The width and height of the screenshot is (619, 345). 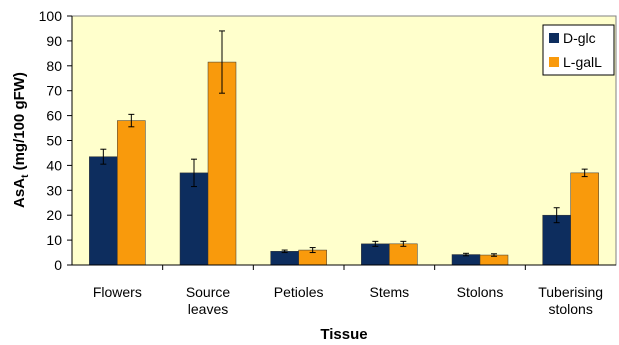 What do you see at coordinates (554, 38) in the screenshot?
I see `legend-swatch-d-glc` at bounding box center [554, 38].